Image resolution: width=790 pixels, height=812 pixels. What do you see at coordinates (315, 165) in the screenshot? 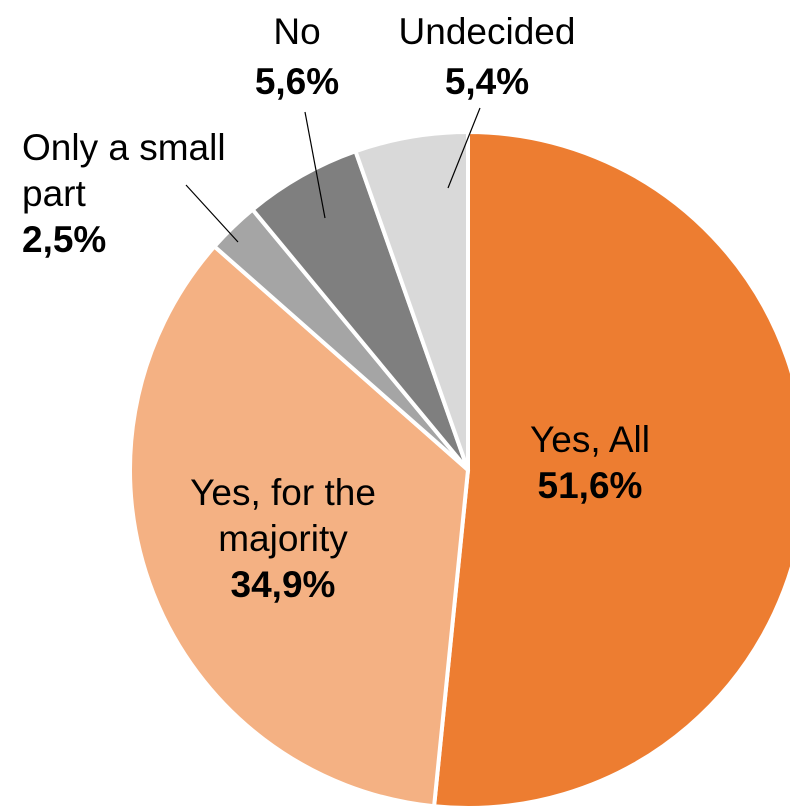
I see `leader-line-no` at bounding box center [315, 165].